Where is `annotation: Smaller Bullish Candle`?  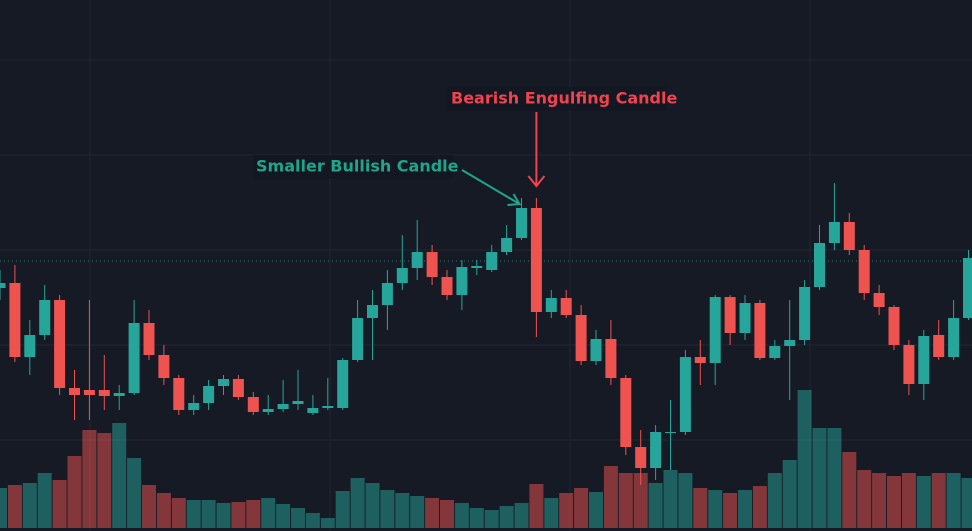 annotation: Smaller Bullish Candle is located at coordinates (357, 166).